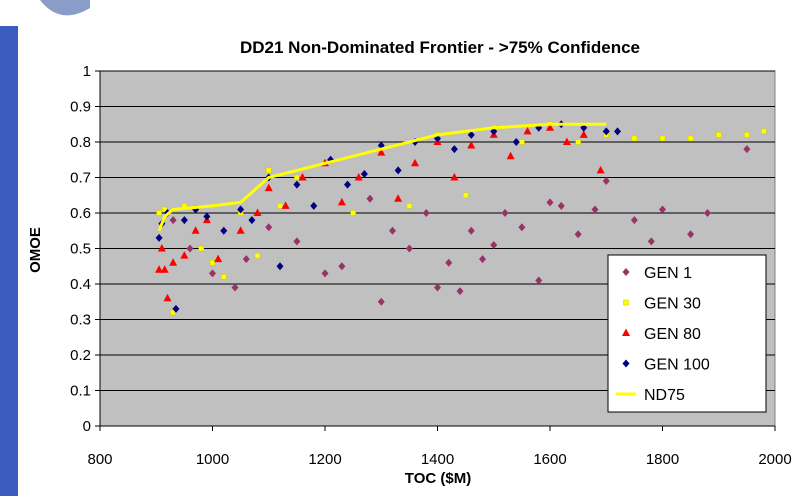 The height and width of the screenshot is (501, 811). I want to click on legend-label: GEN 100, so click(677, 365).